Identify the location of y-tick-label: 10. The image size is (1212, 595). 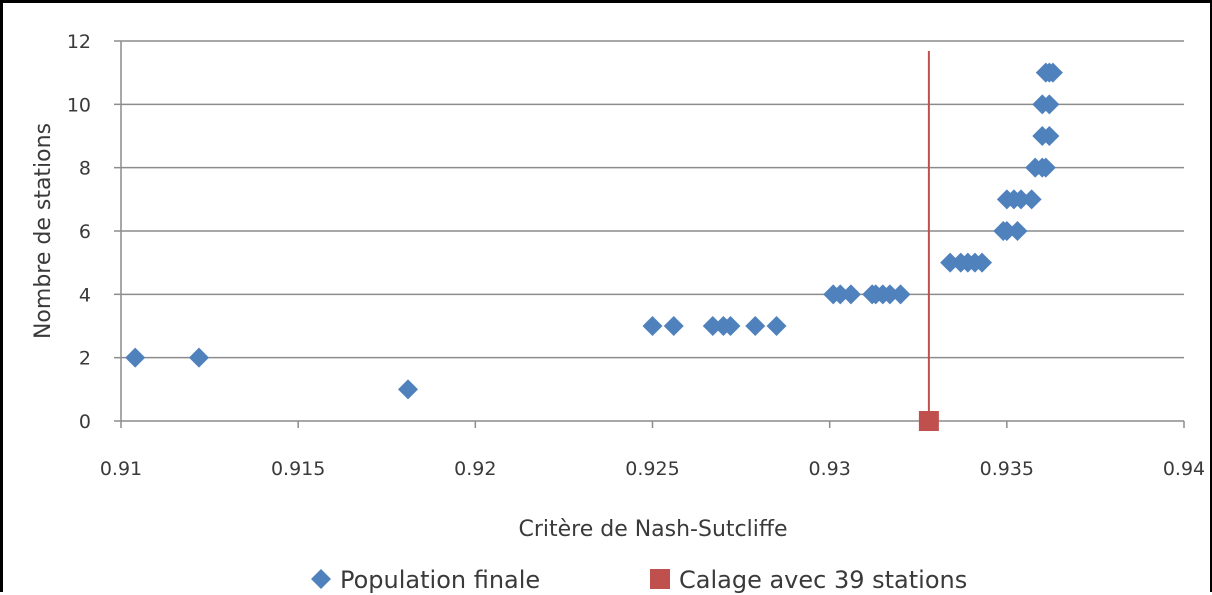
(79, 105).